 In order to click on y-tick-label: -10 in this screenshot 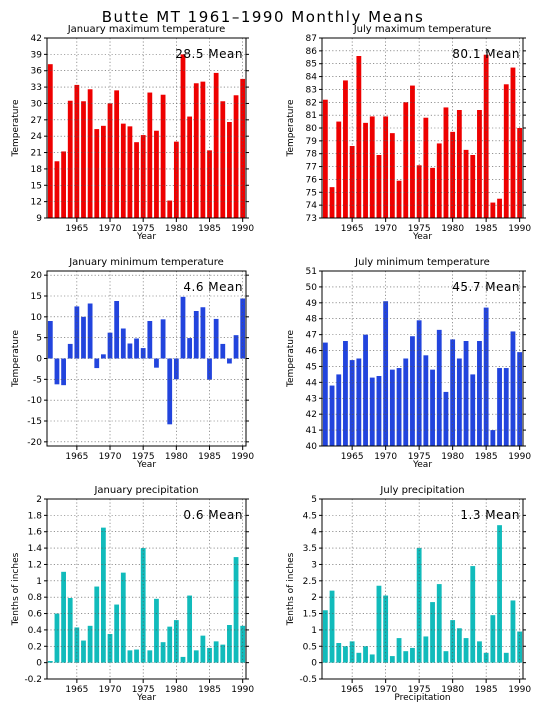, I will do `click(34, 401)`.